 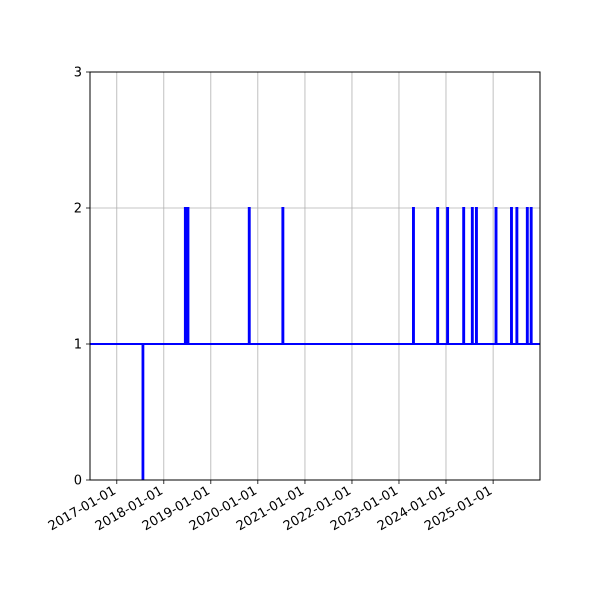 What do you see at coordinates (78, 73) in the screenshot?
I see `y-tick-label: 3` at bounding box center [78, 73].